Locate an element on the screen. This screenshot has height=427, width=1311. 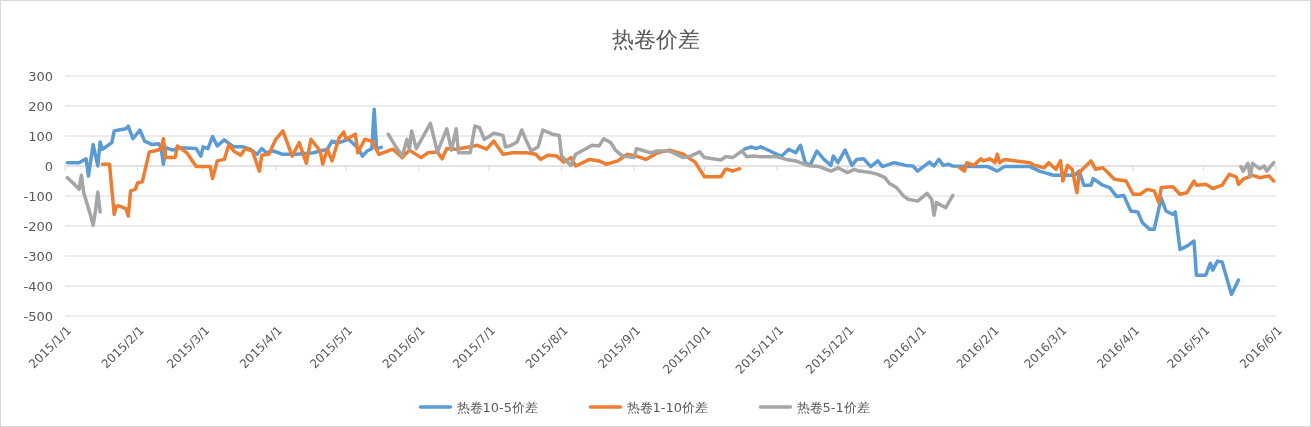
legend-label: 热卷1-10价差 is located at coordinates (667, 407).